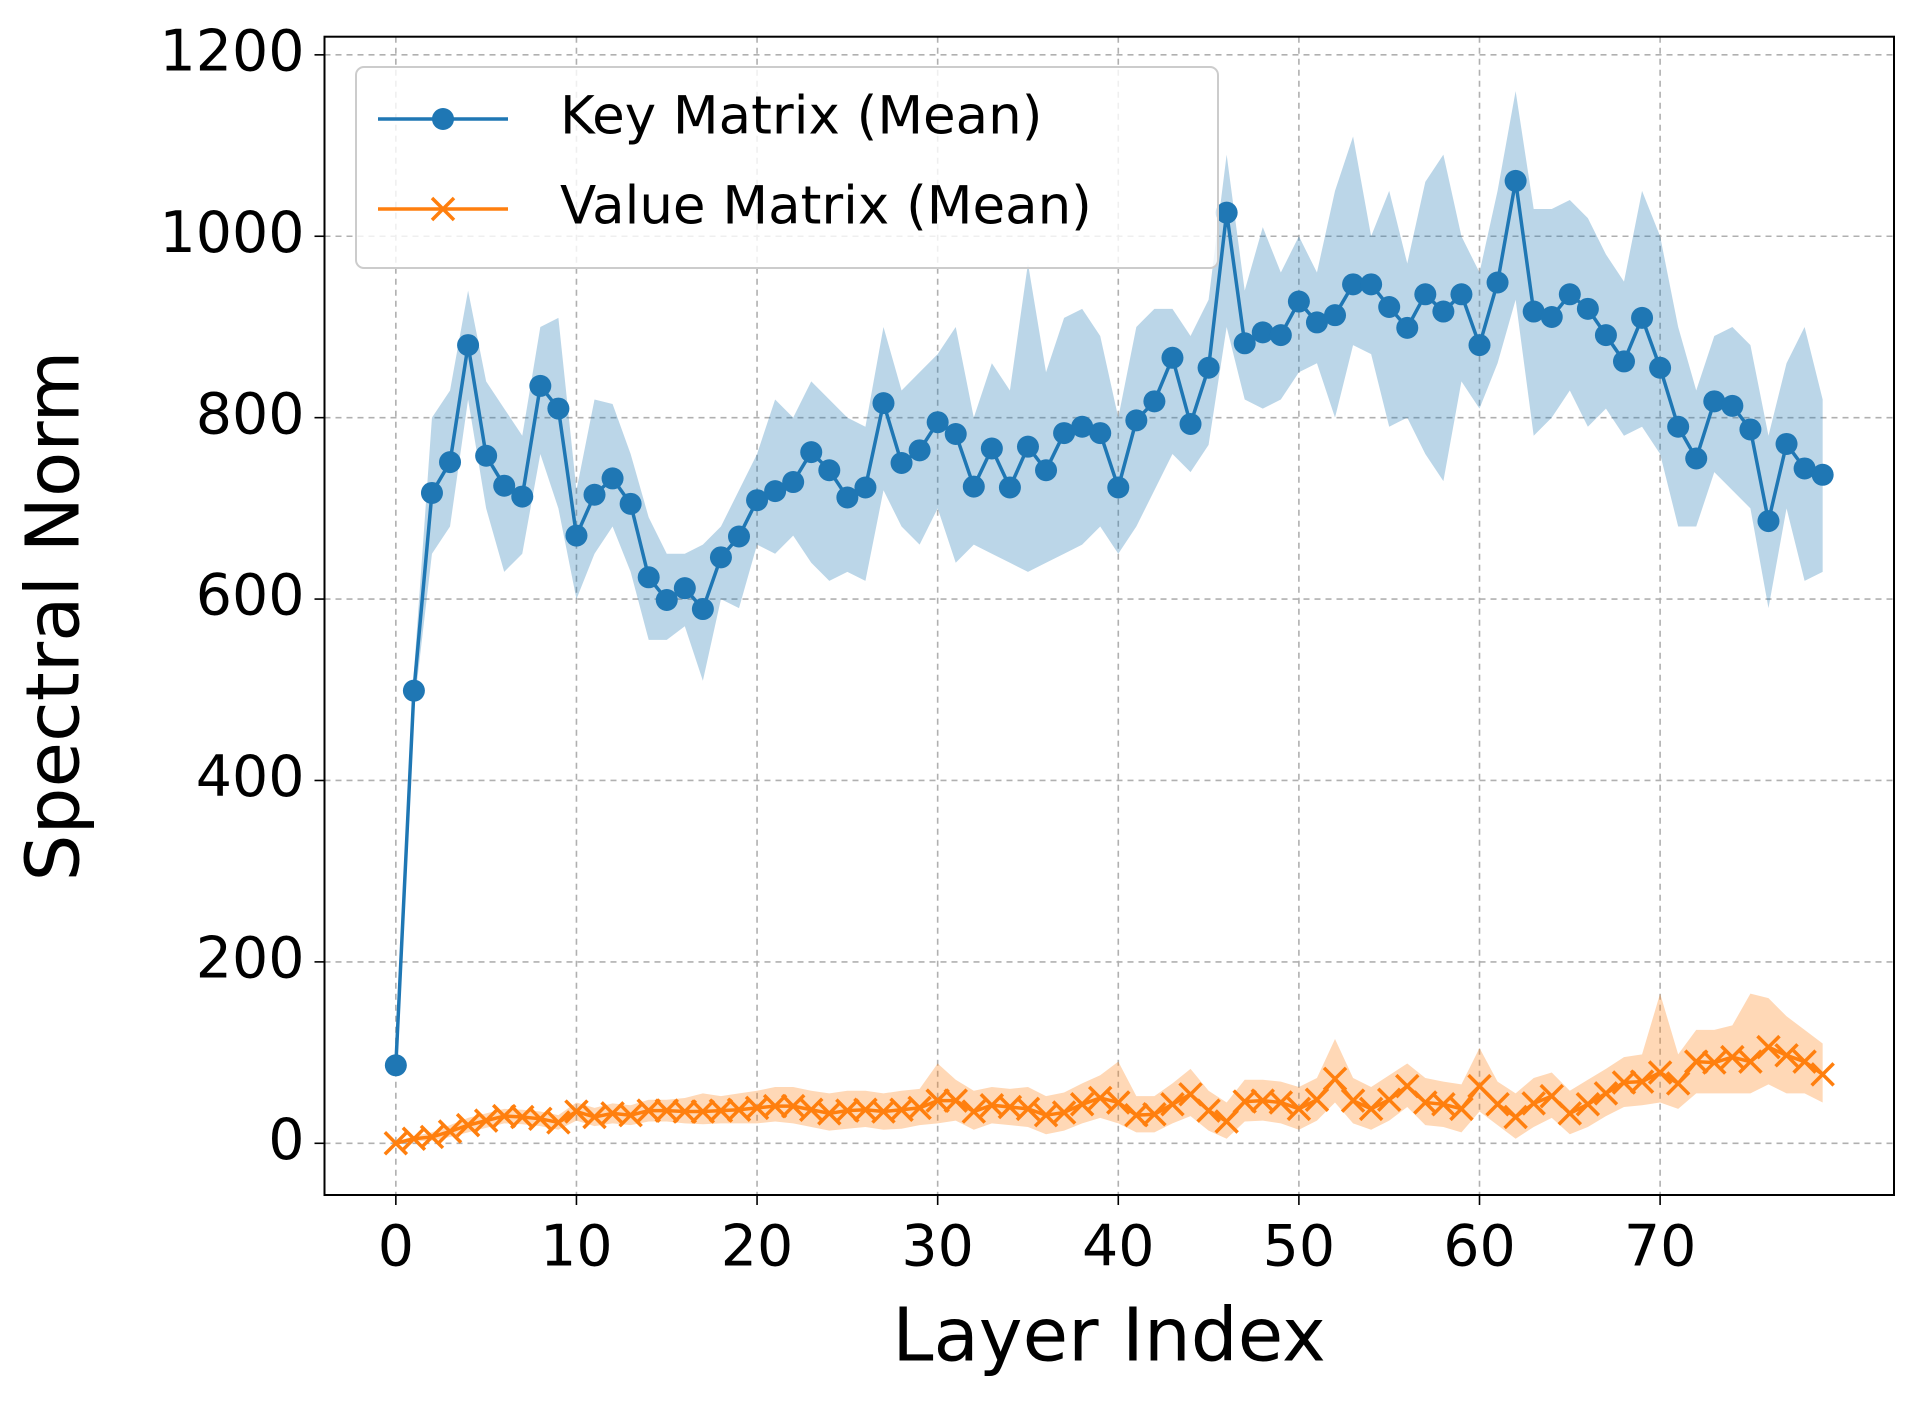 The width and height of the screenshot is (1920, 1415). Describe the element at coordinates (396, 1247) in the screenshot. I see `x-tick-label: 0` at that location.